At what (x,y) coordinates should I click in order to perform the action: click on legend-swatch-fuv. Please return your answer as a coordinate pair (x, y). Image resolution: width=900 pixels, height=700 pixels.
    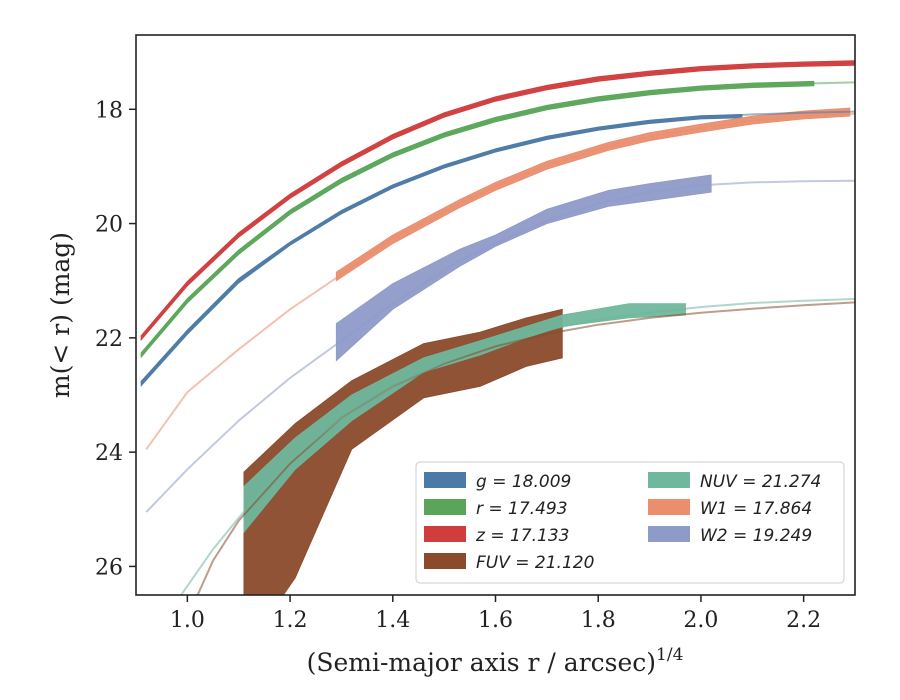
    Looking at the image, I should click on (445, 561).